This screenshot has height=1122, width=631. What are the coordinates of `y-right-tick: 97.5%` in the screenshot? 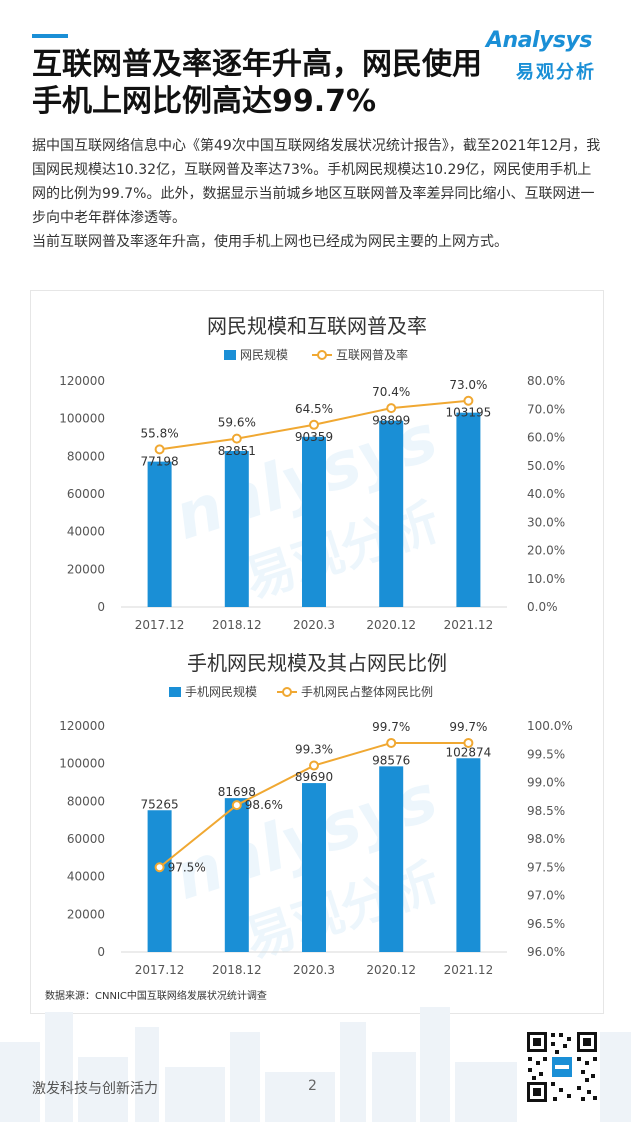 It's located at (546, 867).